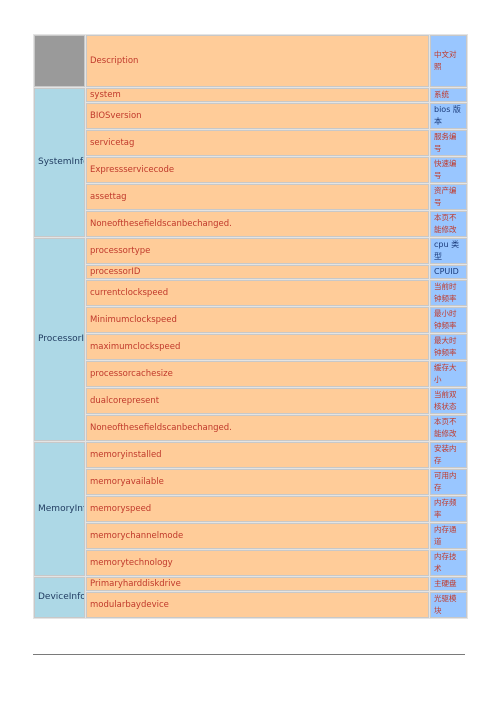  I want to click on row-chinese: 服务编号, so click(448, 143).